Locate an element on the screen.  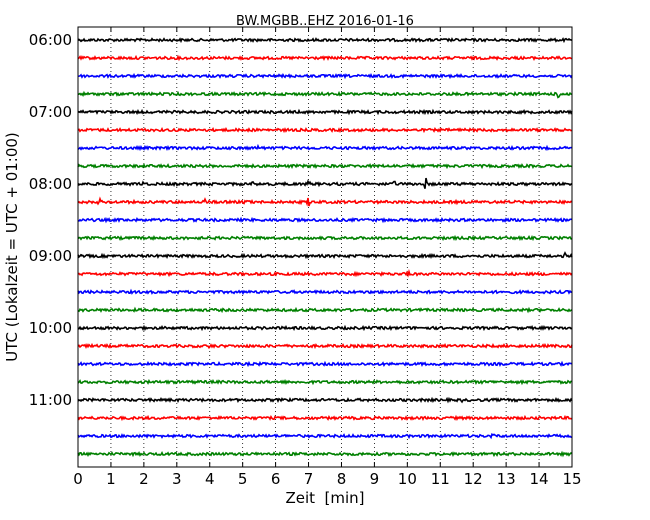
x-tick-label: 9 is located at coordinates (375, 479).